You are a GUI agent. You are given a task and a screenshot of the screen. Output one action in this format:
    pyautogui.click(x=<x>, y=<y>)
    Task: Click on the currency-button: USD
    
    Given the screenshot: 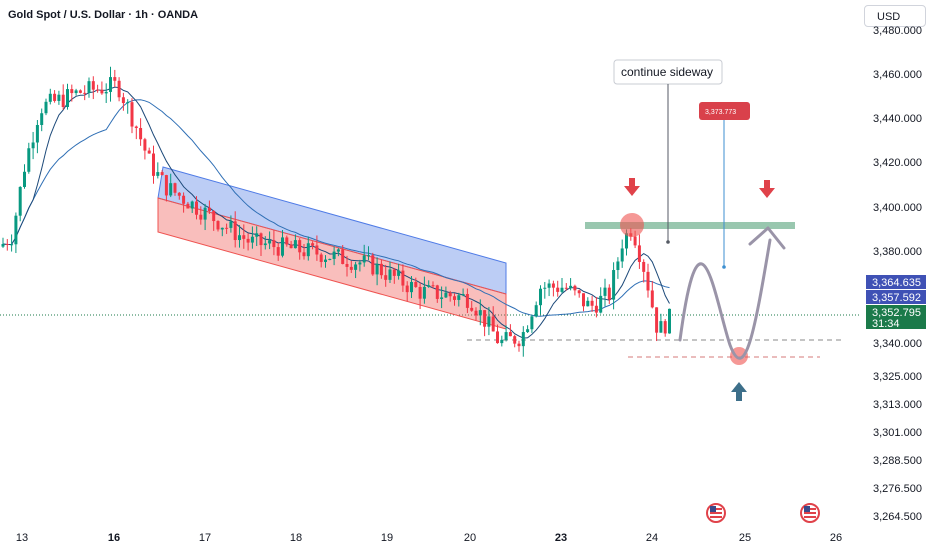 What is the action you would take?
    pyautogui.click(x=895, y=16)
    